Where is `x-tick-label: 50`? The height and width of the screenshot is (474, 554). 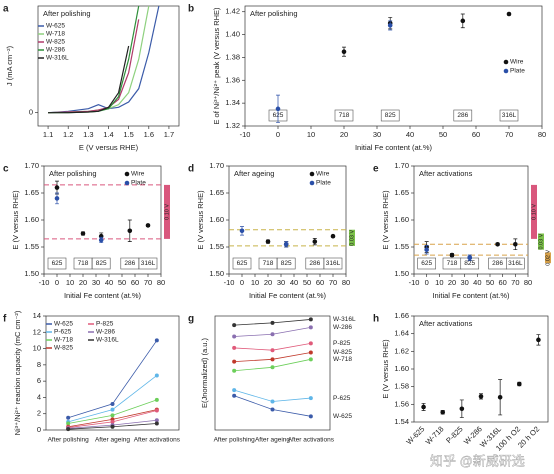 x-tick-label: 50 is located at coordinates (443, 134).